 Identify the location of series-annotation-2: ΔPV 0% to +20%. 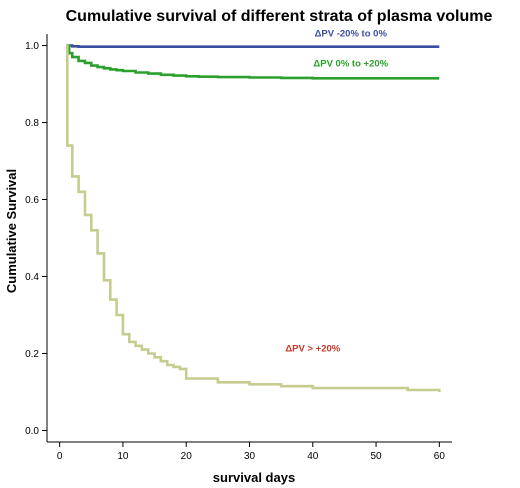
(350, 64).